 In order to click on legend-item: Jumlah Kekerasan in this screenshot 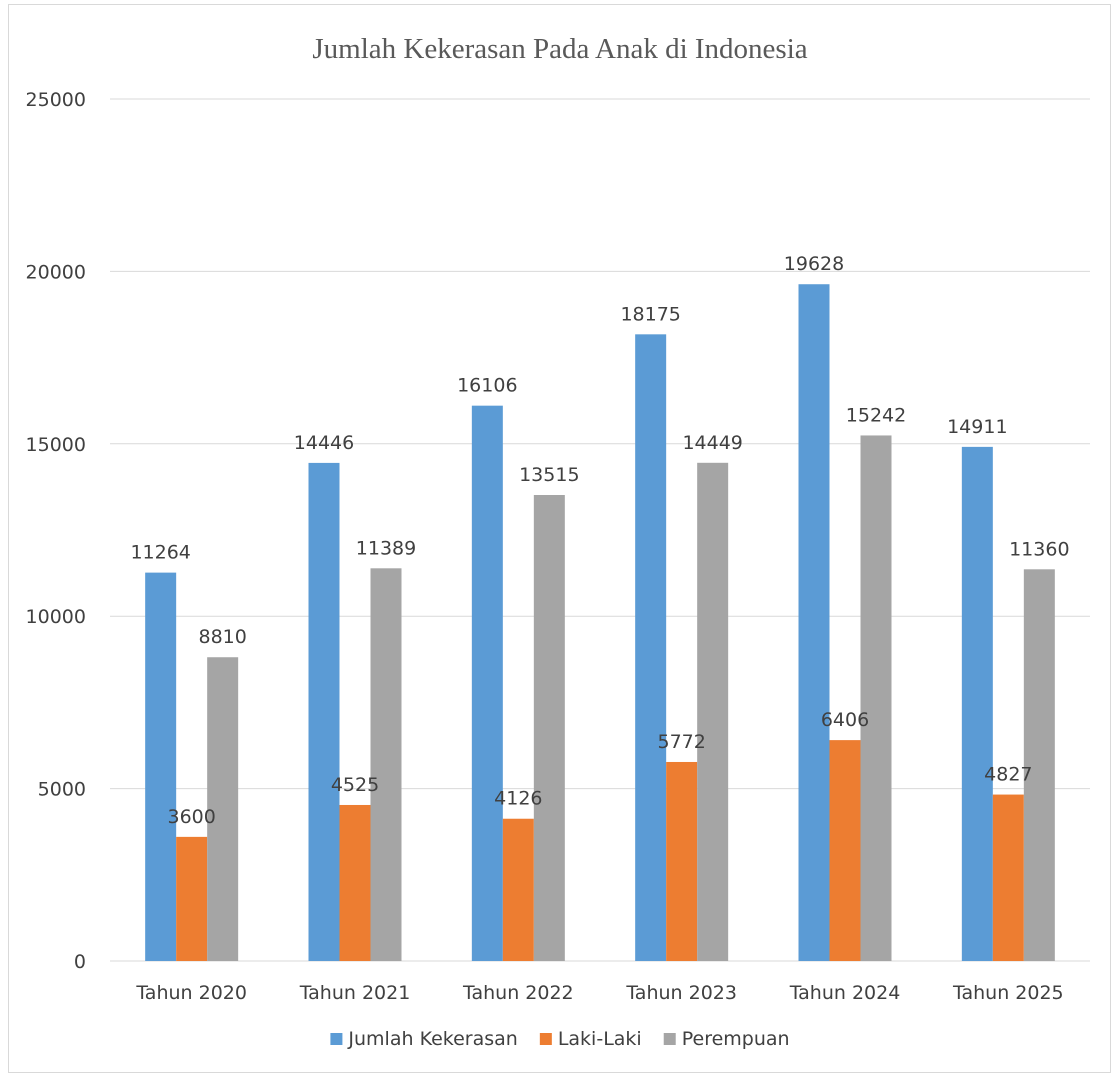, I will do `click(424, 1039)`.